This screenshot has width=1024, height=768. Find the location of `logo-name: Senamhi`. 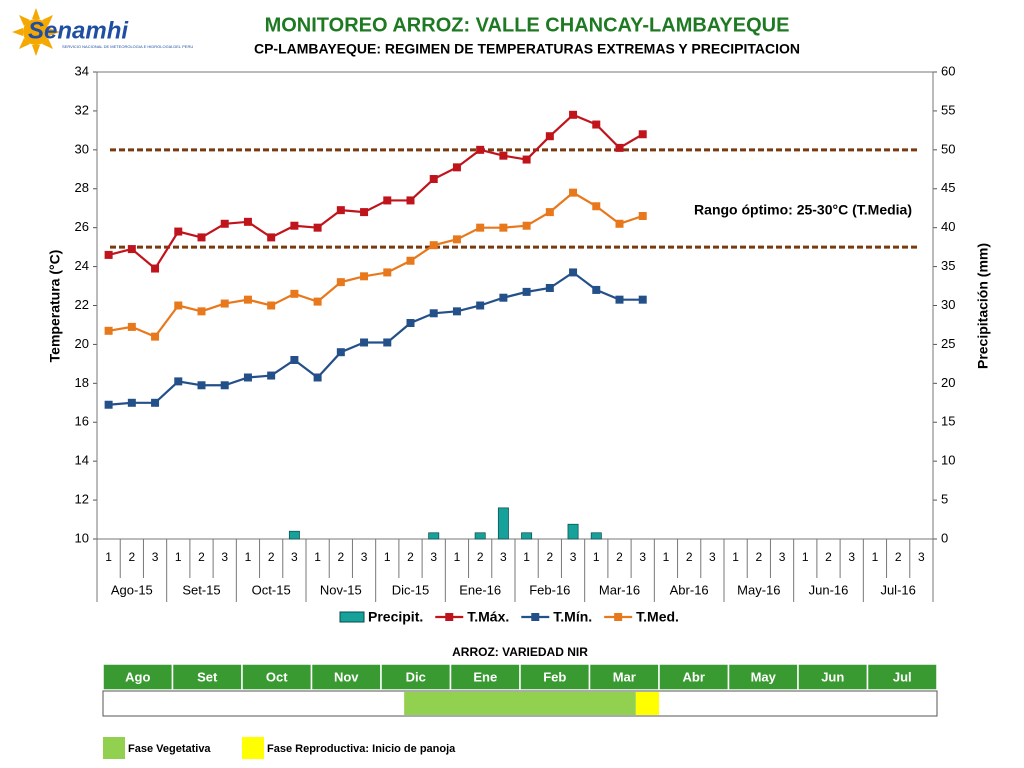

logo-name: Senamhi is located at coordinates (78, 30).